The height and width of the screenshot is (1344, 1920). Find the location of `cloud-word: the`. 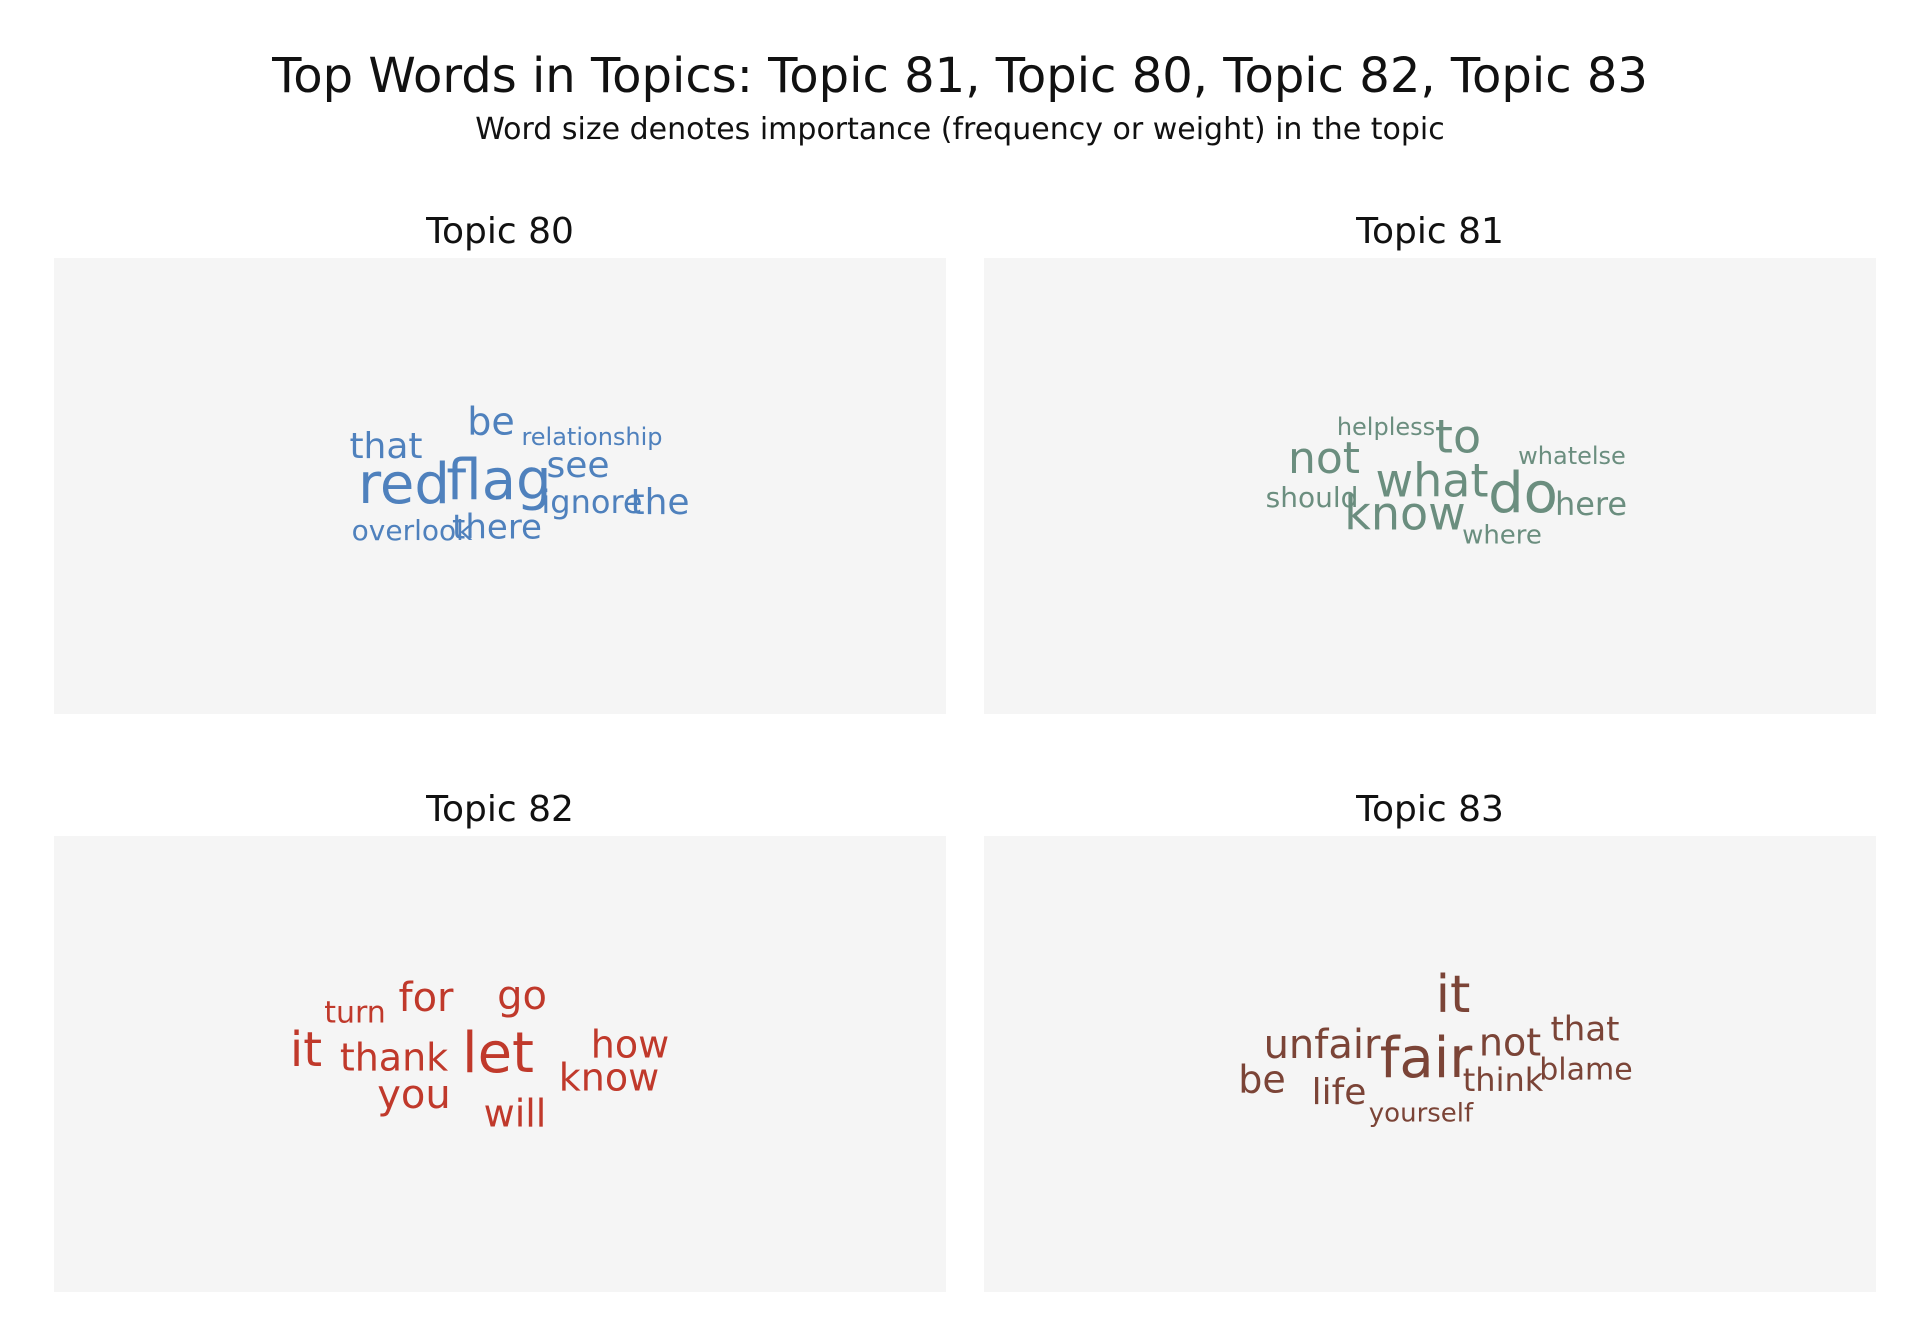

cloud-word: the is located at coordinates (659, 502).